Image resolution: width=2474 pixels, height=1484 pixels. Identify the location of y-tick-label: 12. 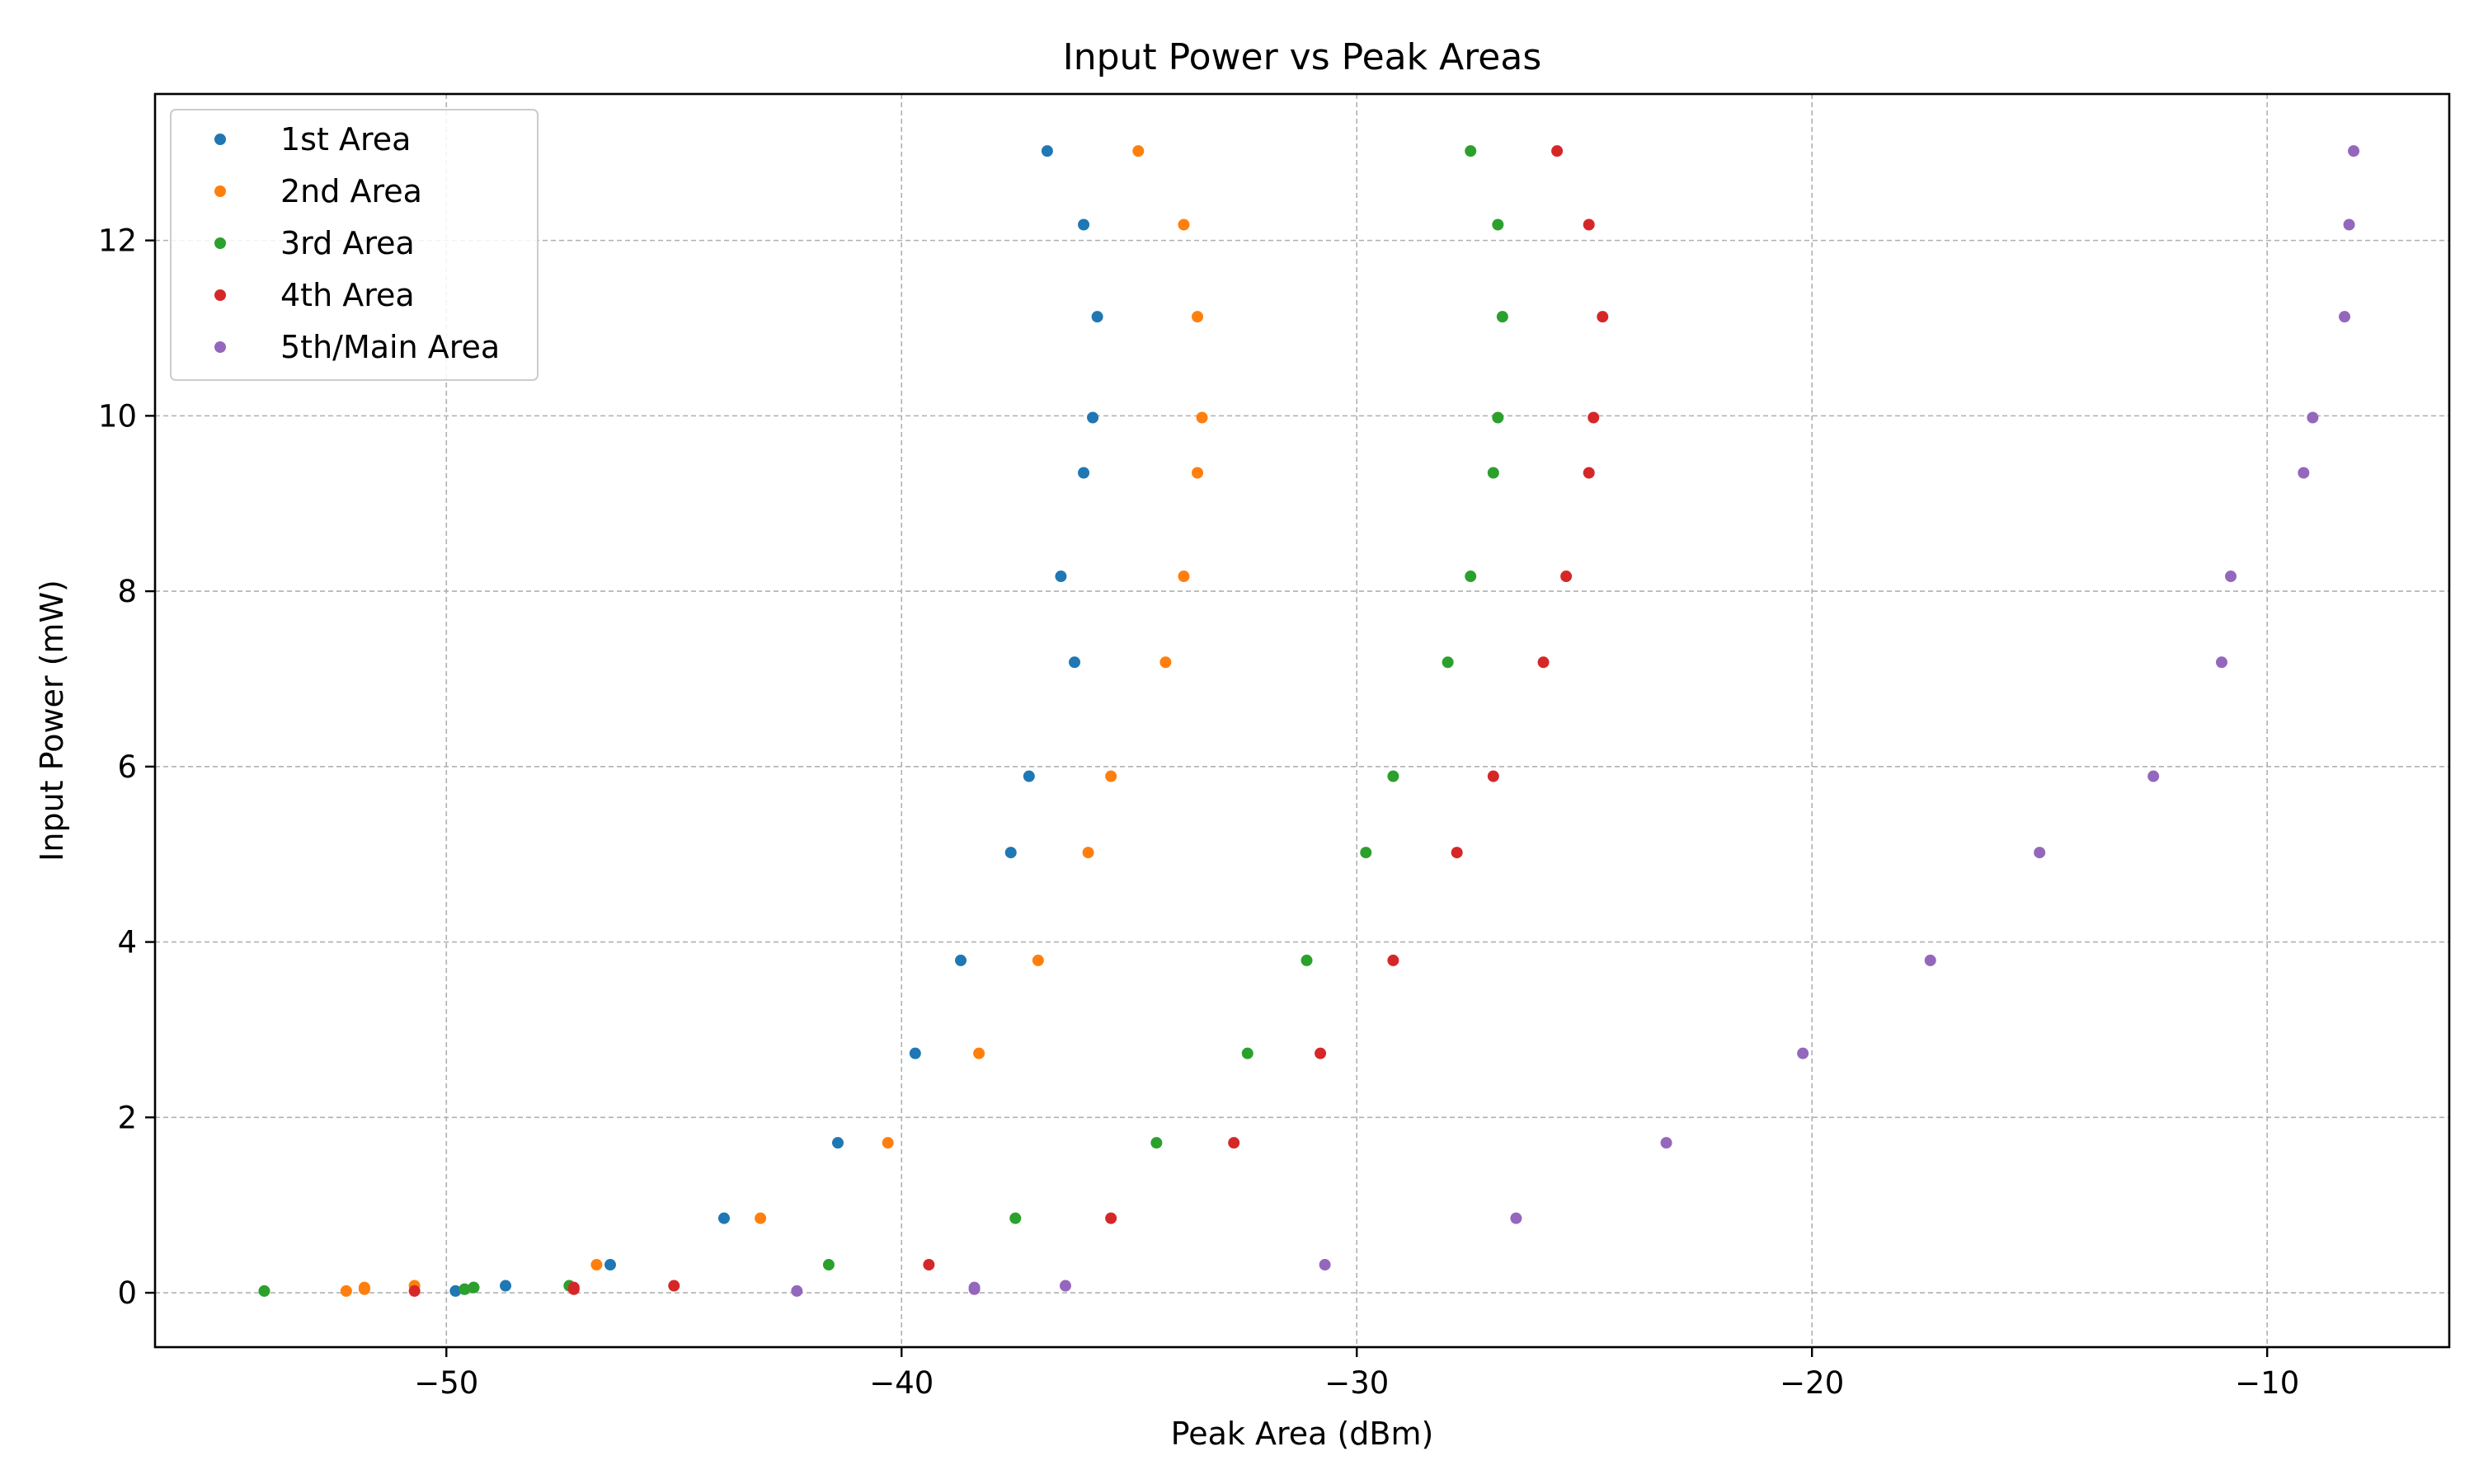
(117, 241).